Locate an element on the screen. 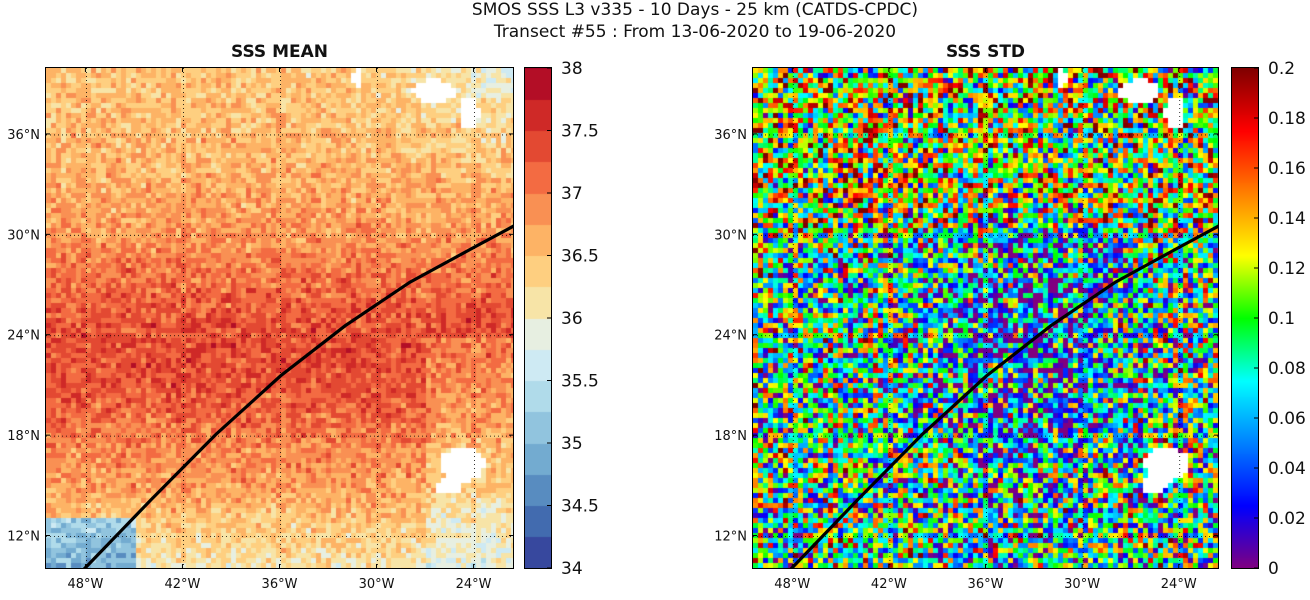  colorbar-tick-label: 38 is located at coordinates (572, 69).